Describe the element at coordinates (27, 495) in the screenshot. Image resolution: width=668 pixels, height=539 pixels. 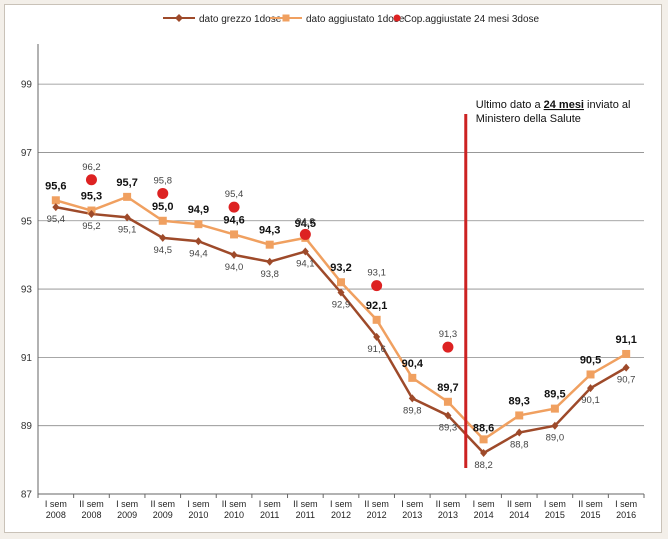
I see `y-tick-label: 87` at that location.